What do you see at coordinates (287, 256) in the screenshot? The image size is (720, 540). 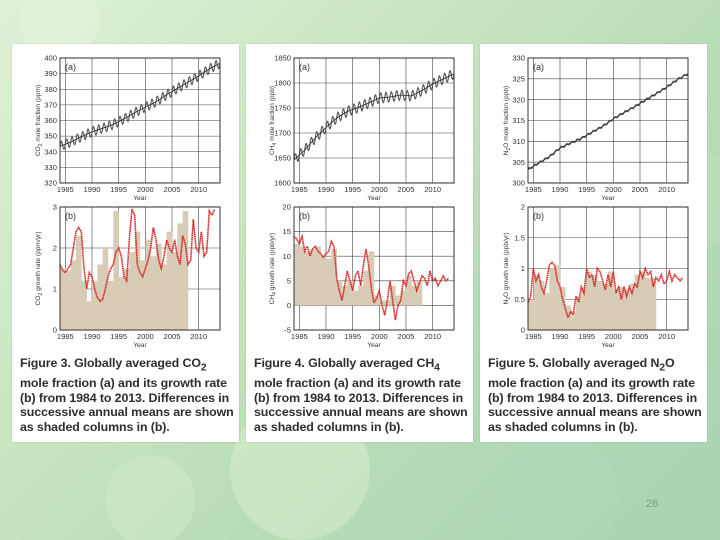 I see `y-tick-label: 10` at bounding box center [287, 256].